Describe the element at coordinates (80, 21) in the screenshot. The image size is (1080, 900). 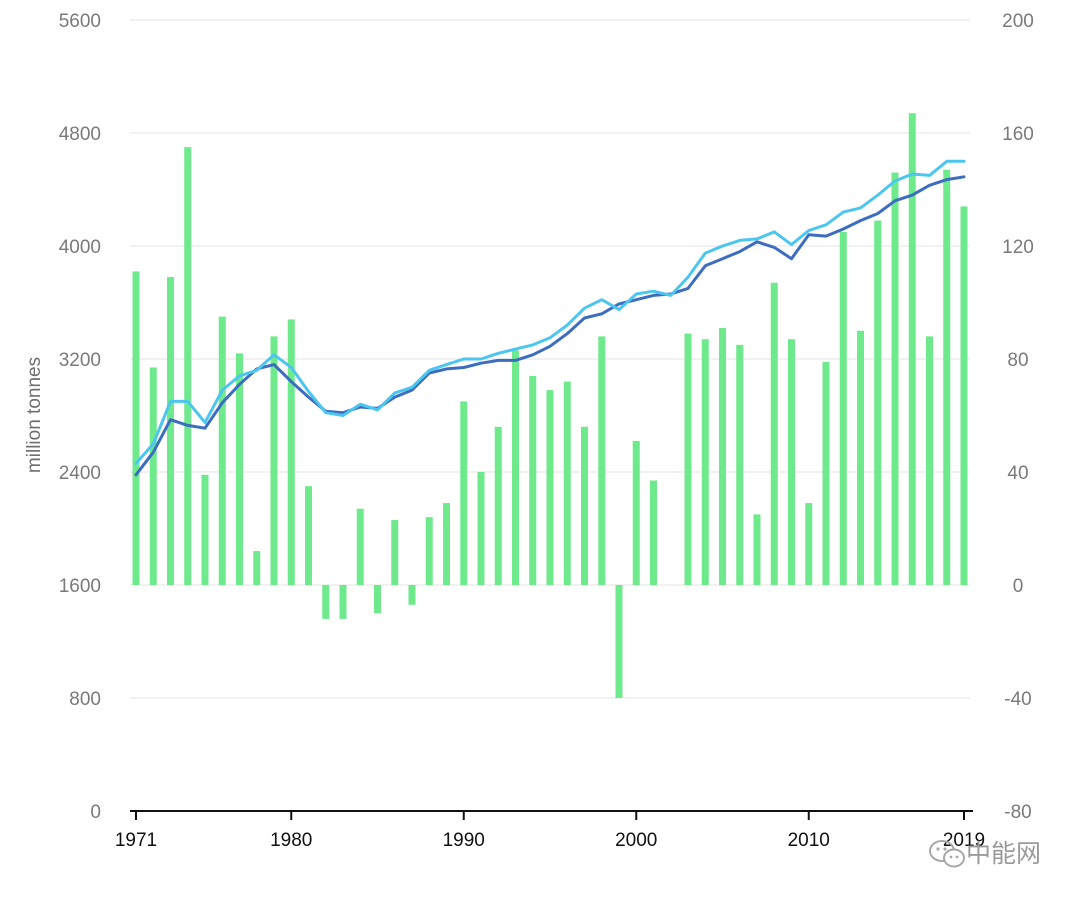
I see `left-tick-label: 5600` at that location.